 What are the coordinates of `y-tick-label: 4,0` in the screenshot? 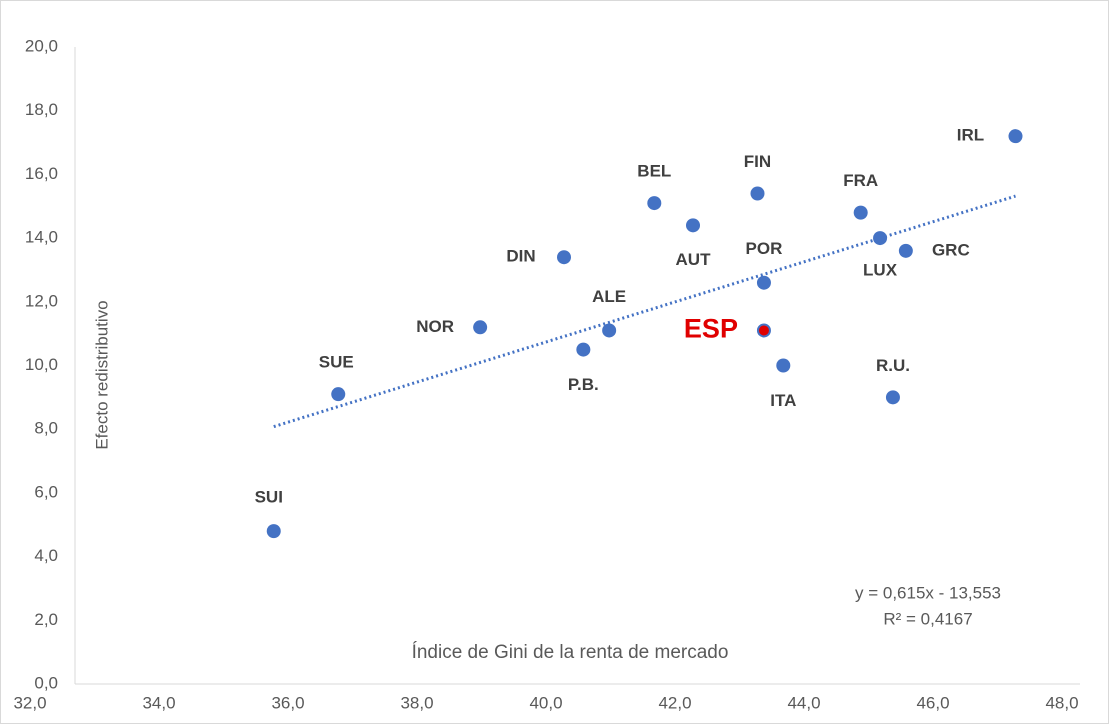 It's located at (46, 555).